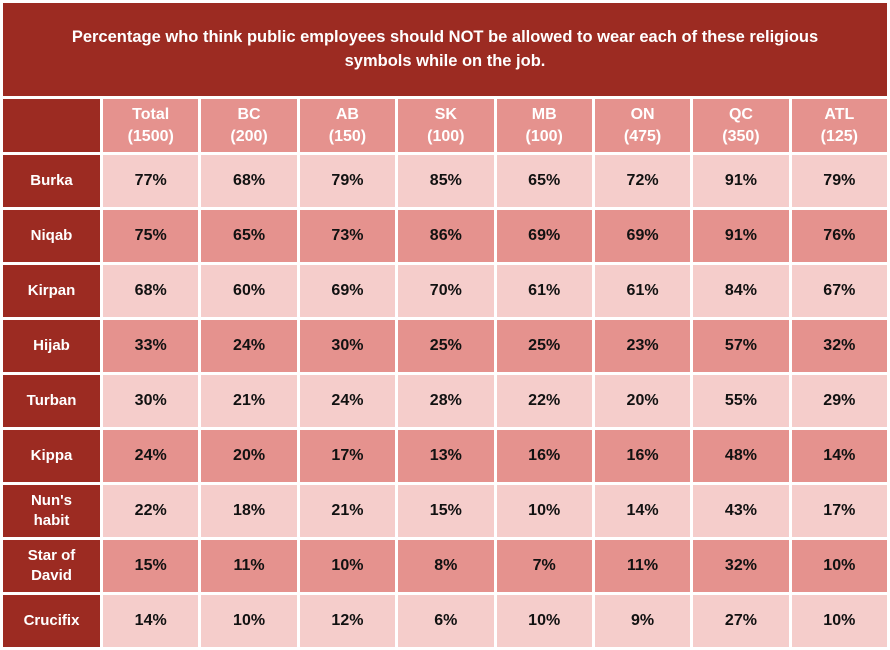 This screenshot has width=890, height=650. What do you see at coordinates (446, 566) in the screenshot?
I see `table-cell: 8%` at bounding box center [446, 566].